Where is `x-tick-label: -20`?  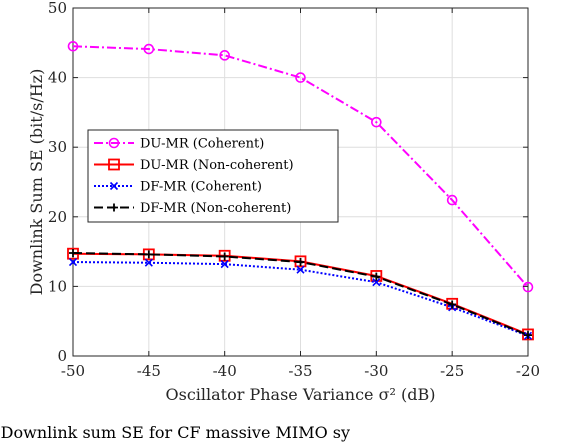
x-tick-label: -20 is located at coordinates (528, 371).